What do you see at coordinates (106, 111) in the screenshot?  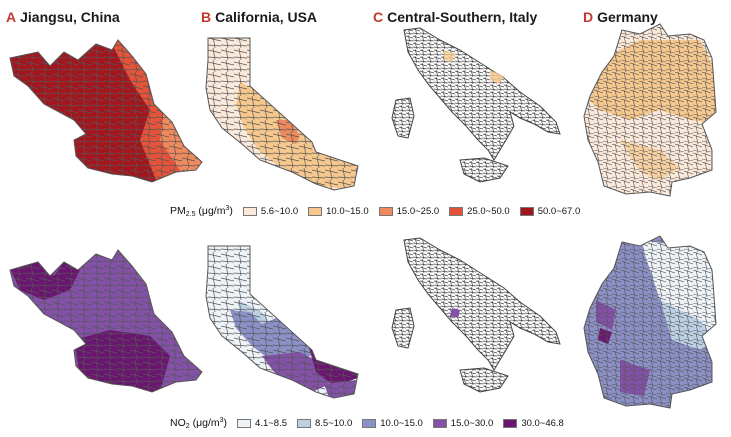 I see `map-jiangsu-pm25` at bounding box center [106, 111].